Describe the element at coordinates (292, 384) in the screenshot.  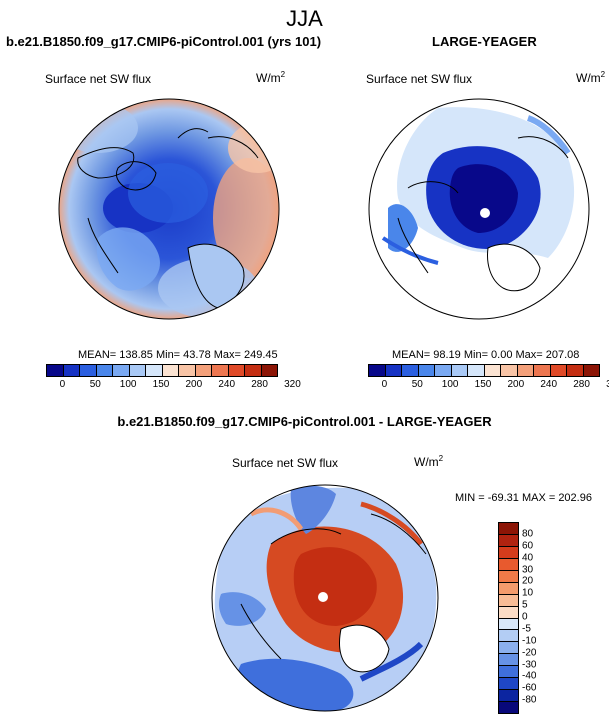
I see `panel1-colorbar-tick-label: 320` at that location.